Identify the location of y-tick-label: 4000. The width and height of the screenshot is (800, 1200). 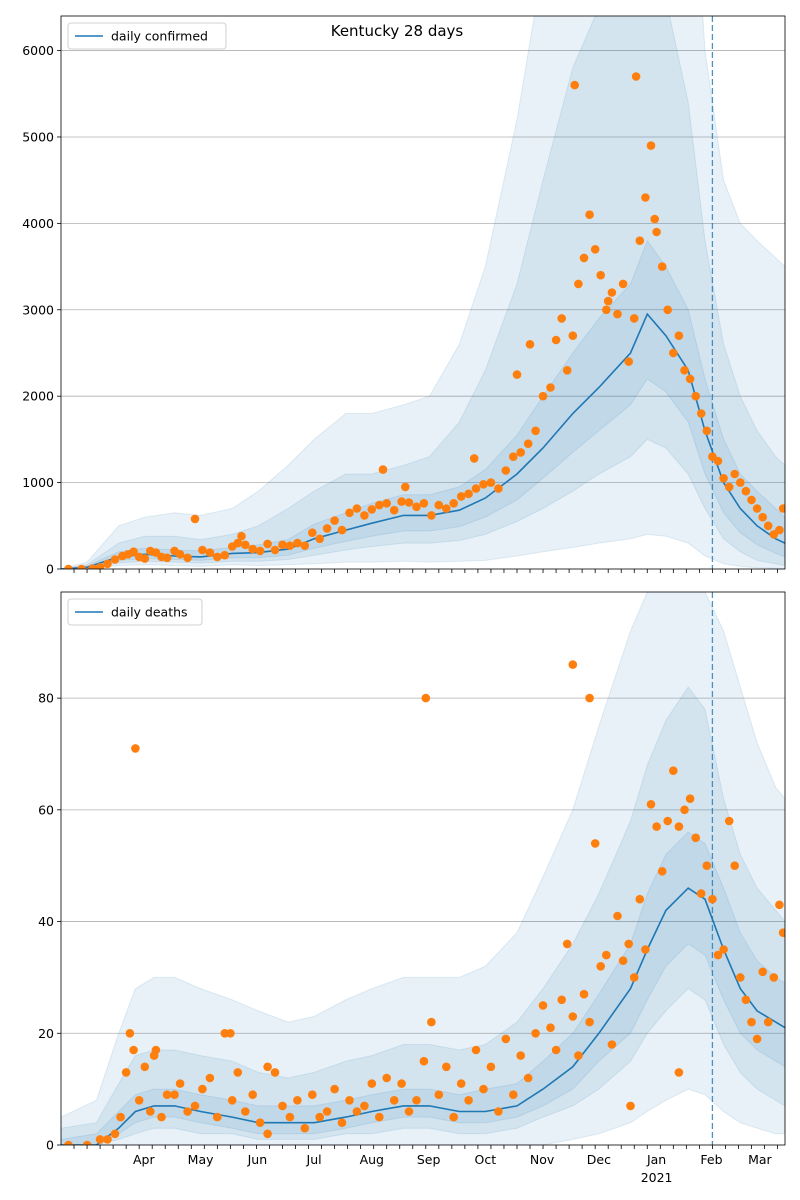
(38, 223).